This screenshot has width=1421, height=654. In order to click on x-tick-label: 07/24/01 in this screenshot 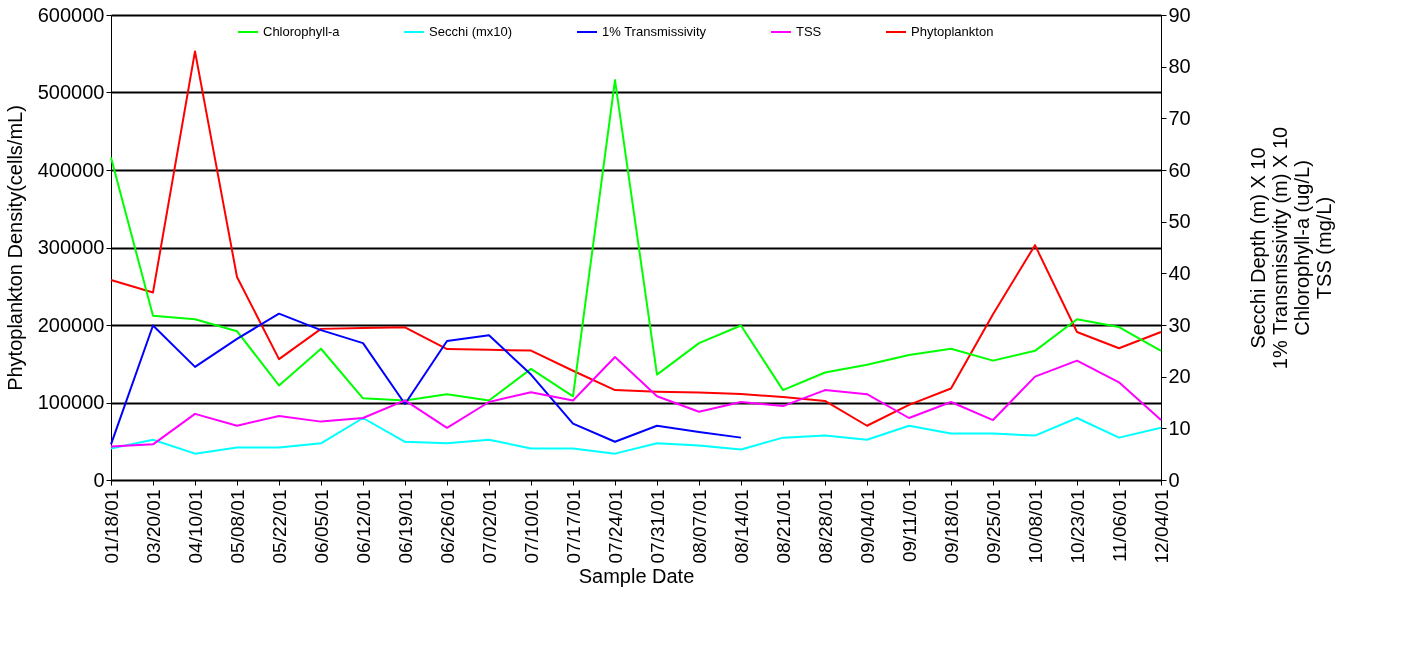, I will do `click(615, 526)`.